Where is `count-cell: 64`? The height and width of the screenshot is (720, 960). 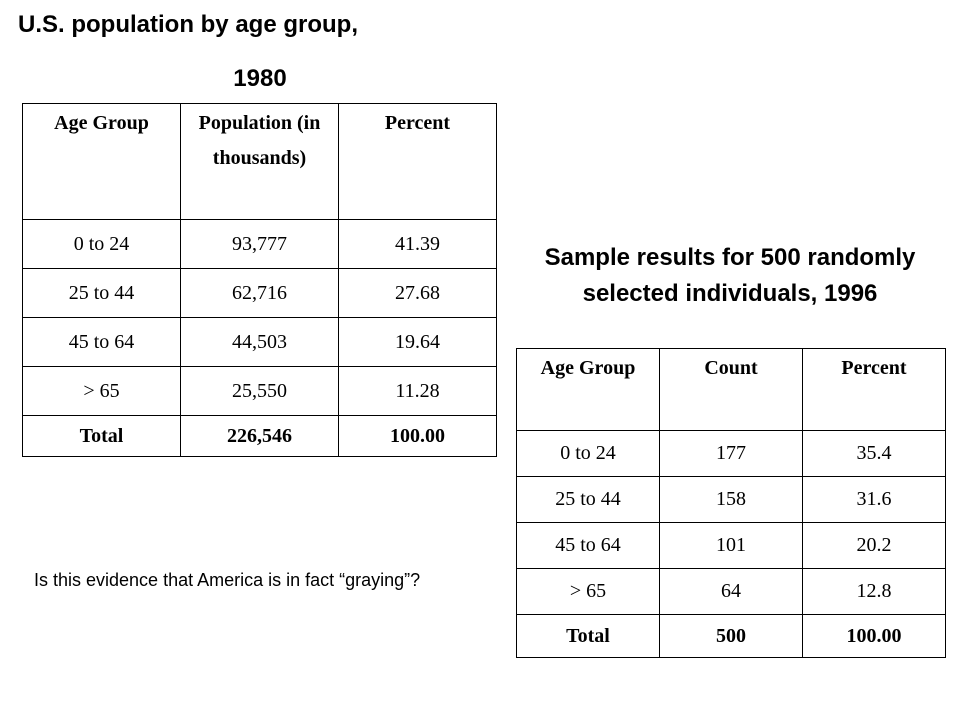
count-cell: 64 is located at coordinates (731, 591).